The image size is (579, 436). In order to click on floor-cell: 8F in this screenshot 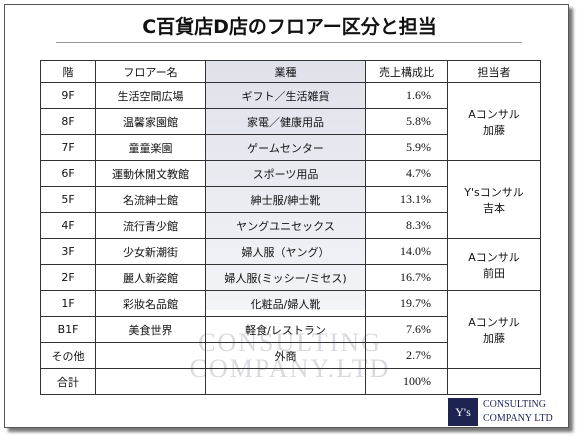, I will do `click(68, 121)`.